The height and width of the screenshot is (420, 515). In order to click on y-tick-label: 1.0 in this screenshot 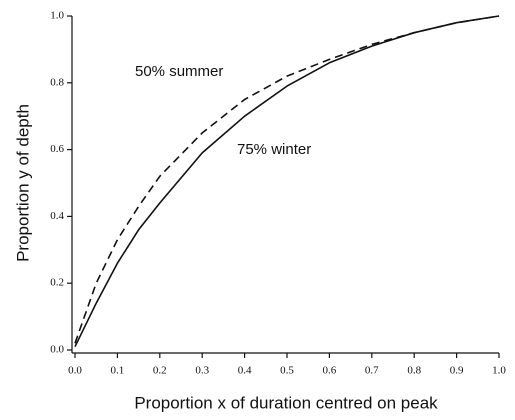, I will do `click(57, 16)`.